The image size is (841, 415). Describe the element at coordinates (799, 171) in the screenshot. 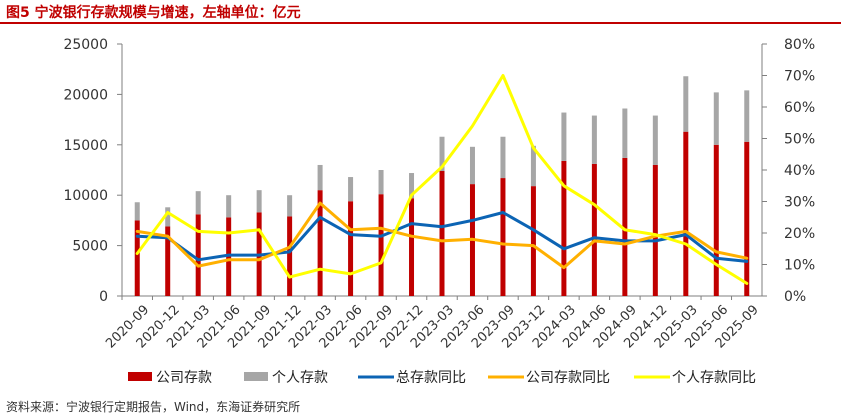

I see `y-right-tick-label: 40%` at that location.